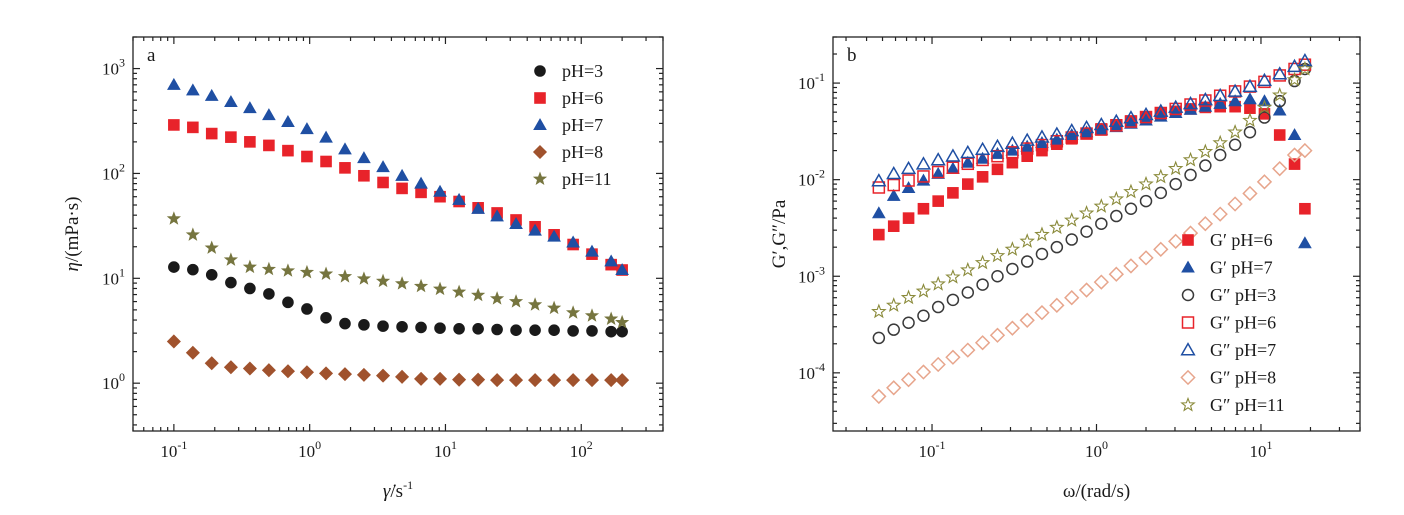 The image size is (1404, 515). I want to click on legend-label: G″ pH=8, so click(1243, 378).